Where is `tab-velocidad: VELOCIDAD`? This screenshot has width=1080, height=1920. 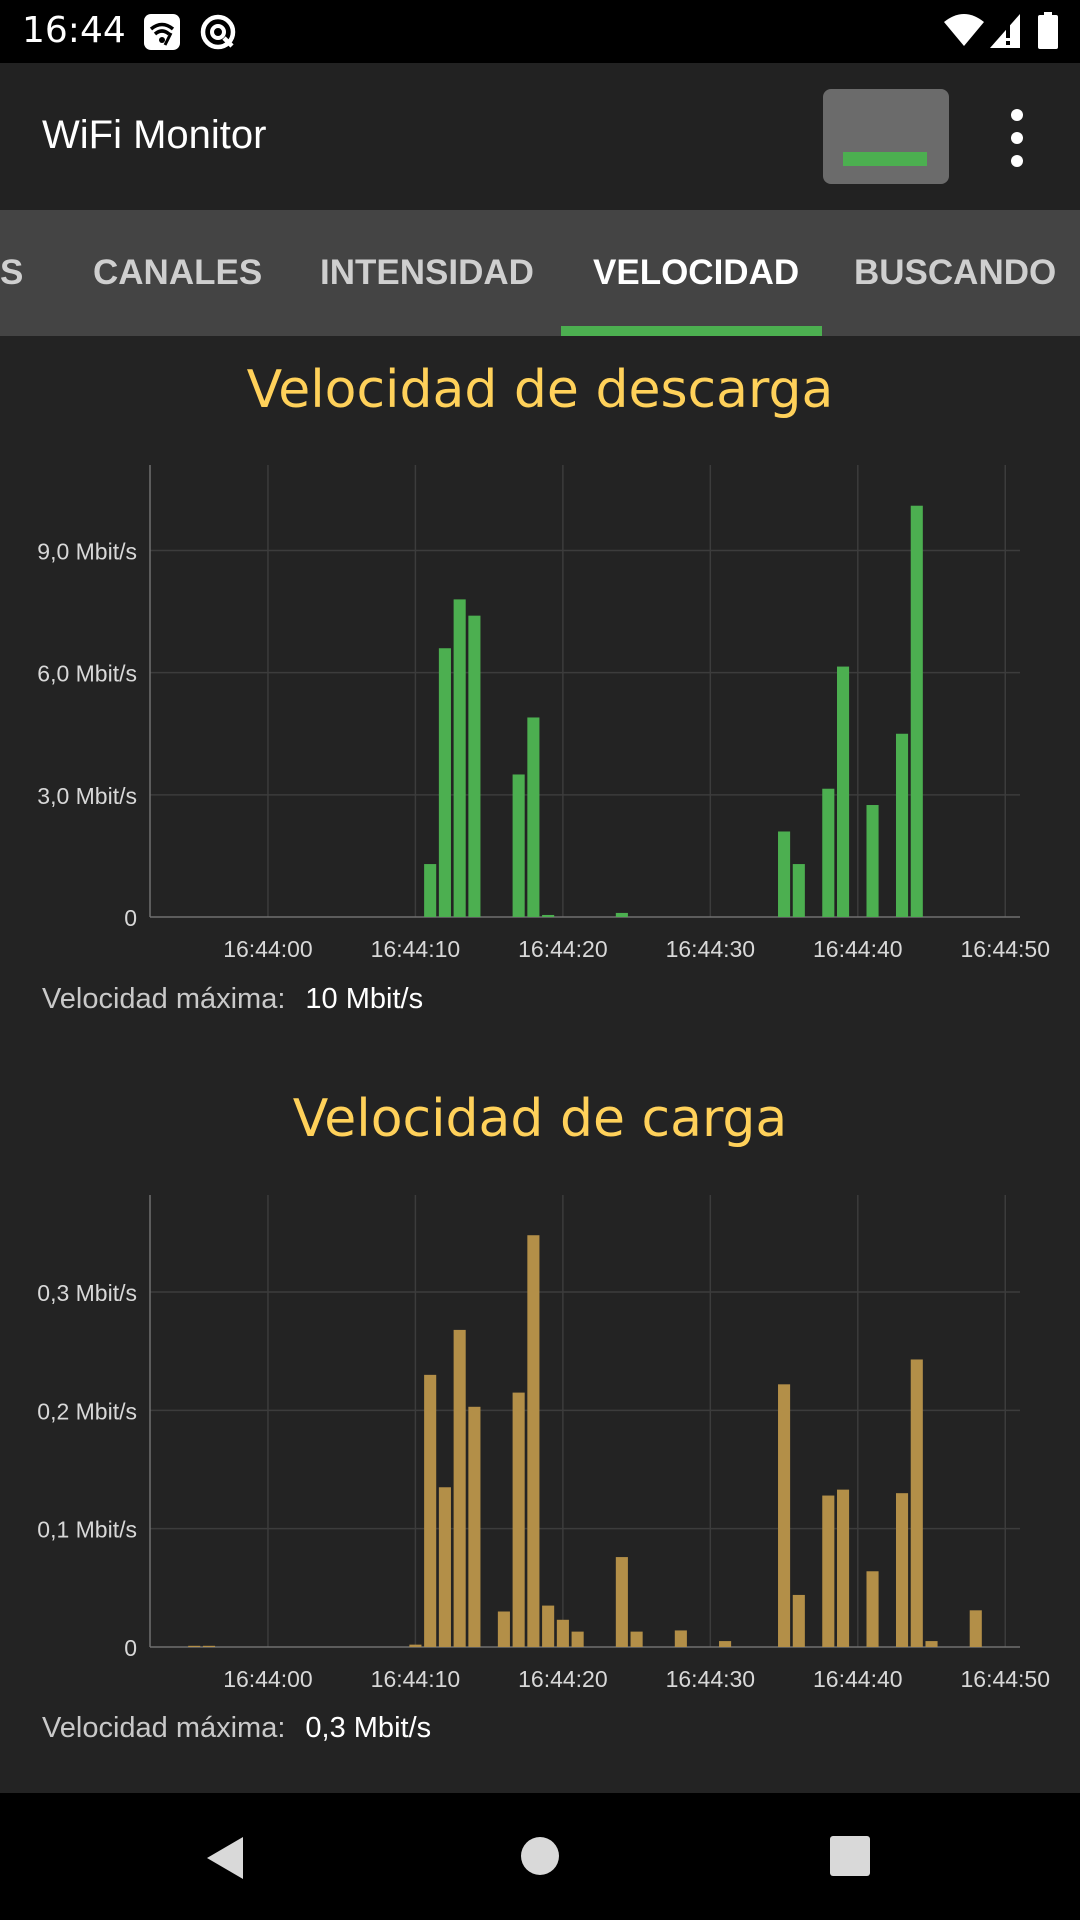 tab-velocidad: VELOCIDAD is located at coordinates (696, 272).